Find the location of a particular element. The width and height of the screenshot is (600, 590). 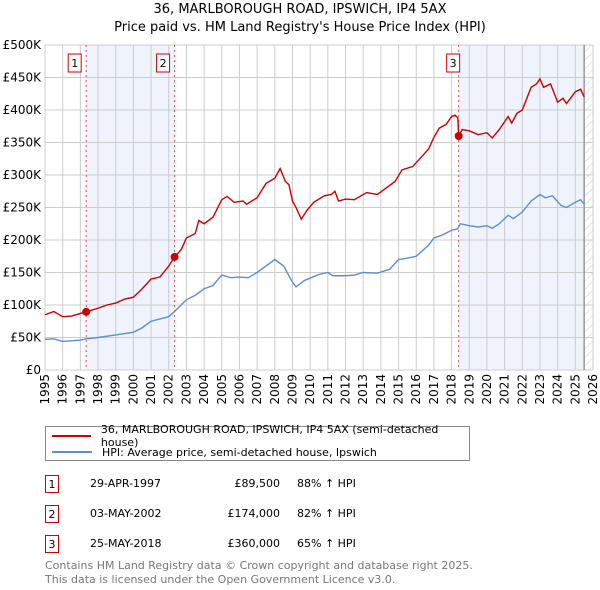

x-tick-label: 1999 is located at coordinates (116, 389).